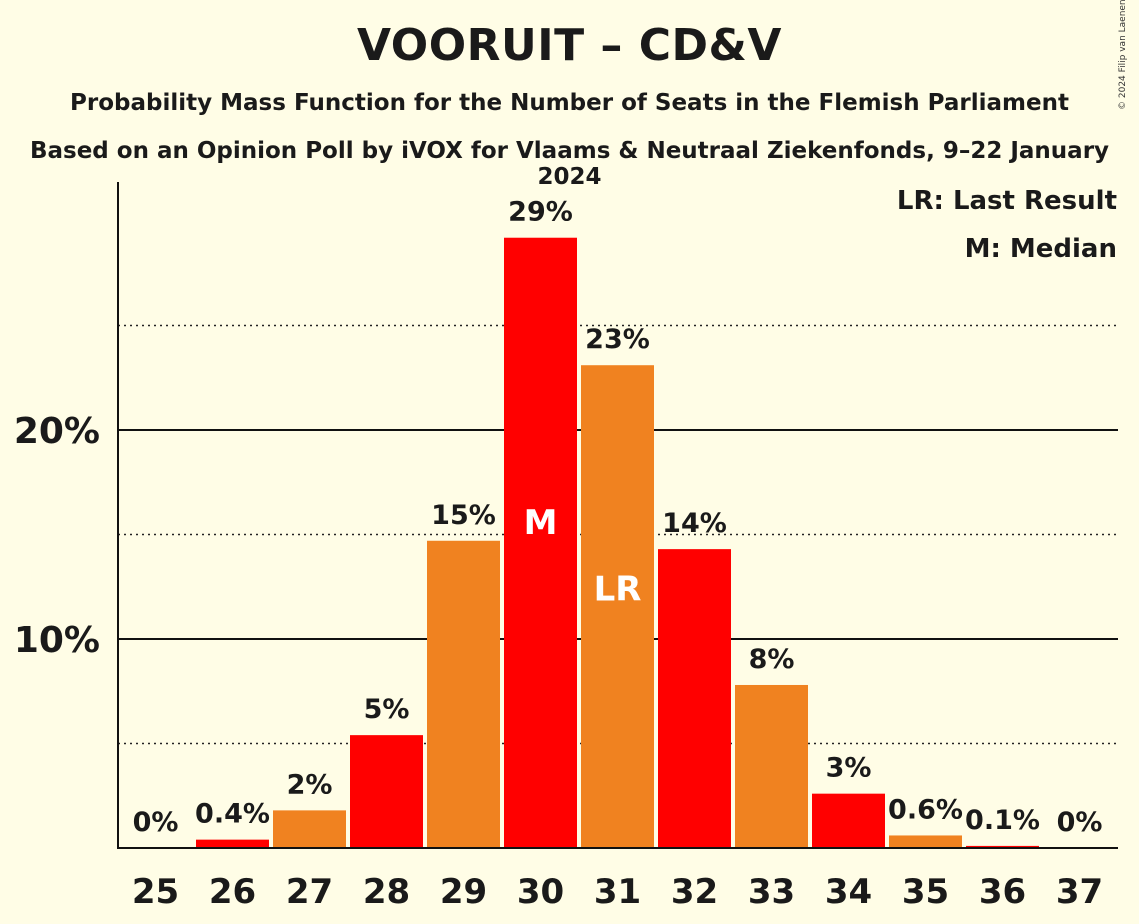 The image size is (1139, 924). I want to click on data-label: 14%, so click(694, 523).